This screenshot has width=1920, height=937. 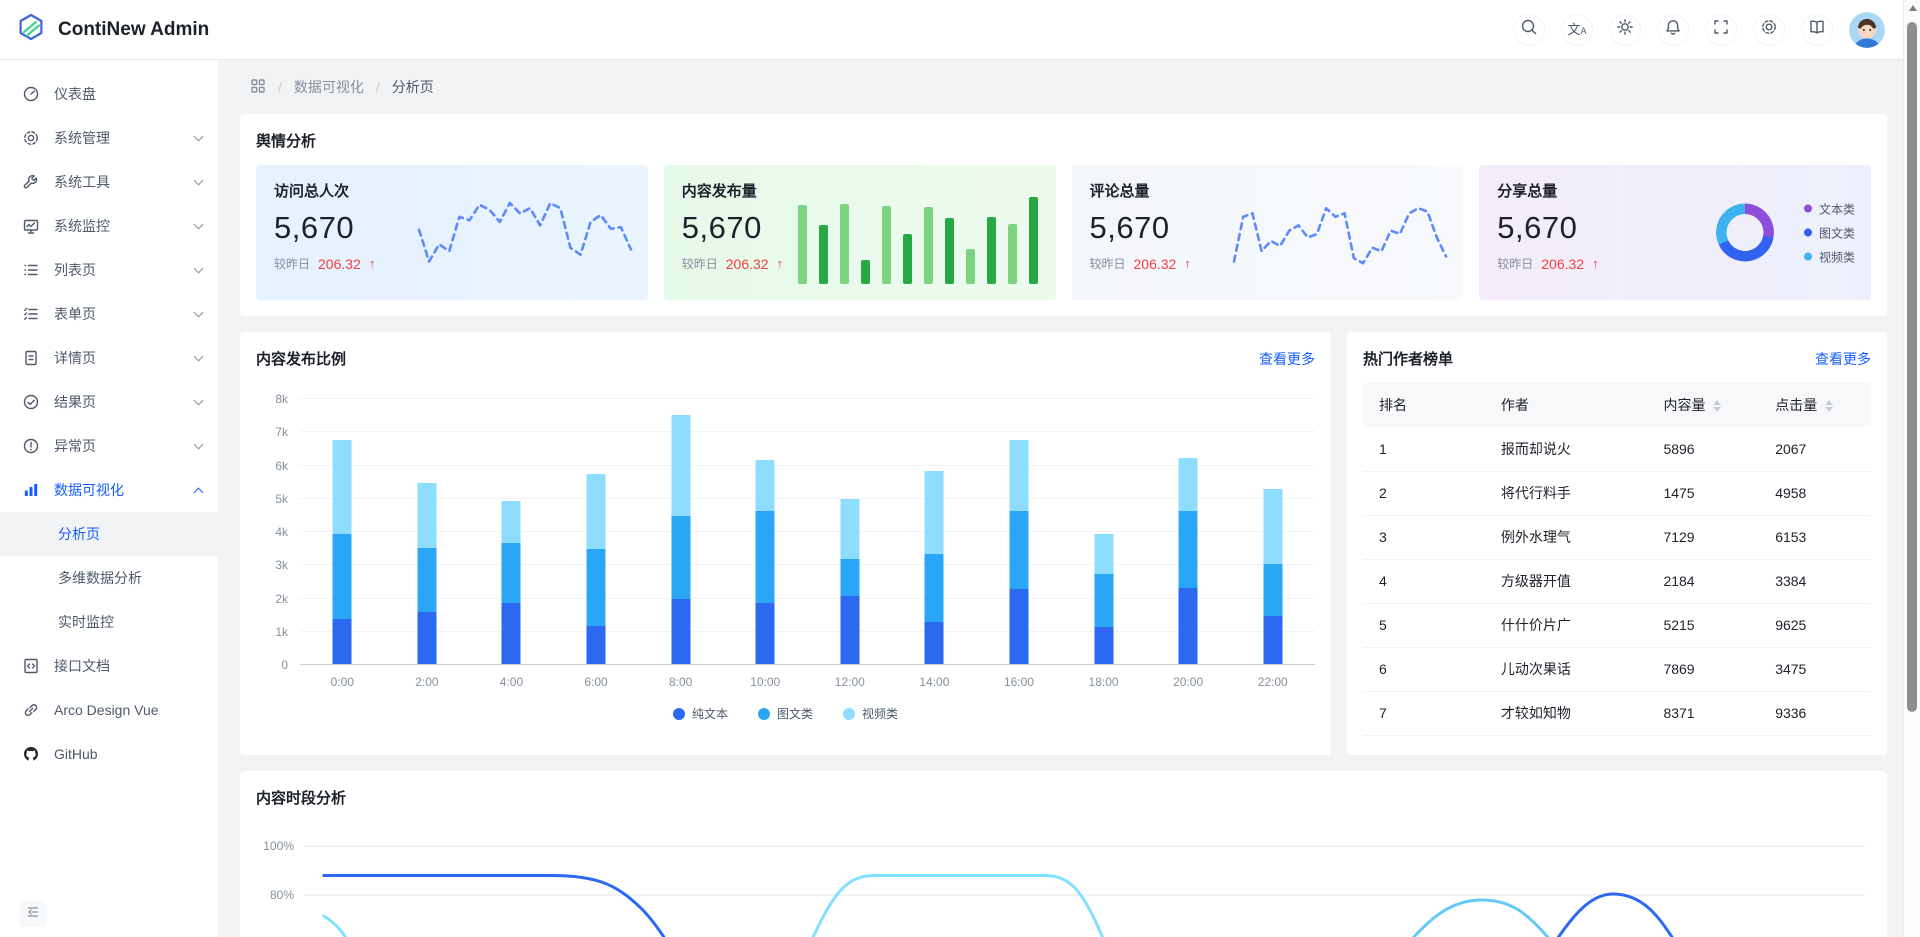 What do you see at coordinates (86, 622) in the screenshot?
I see `sidebar-item-realtime-monitor: 实时监控` at bounding box center [86, 622].